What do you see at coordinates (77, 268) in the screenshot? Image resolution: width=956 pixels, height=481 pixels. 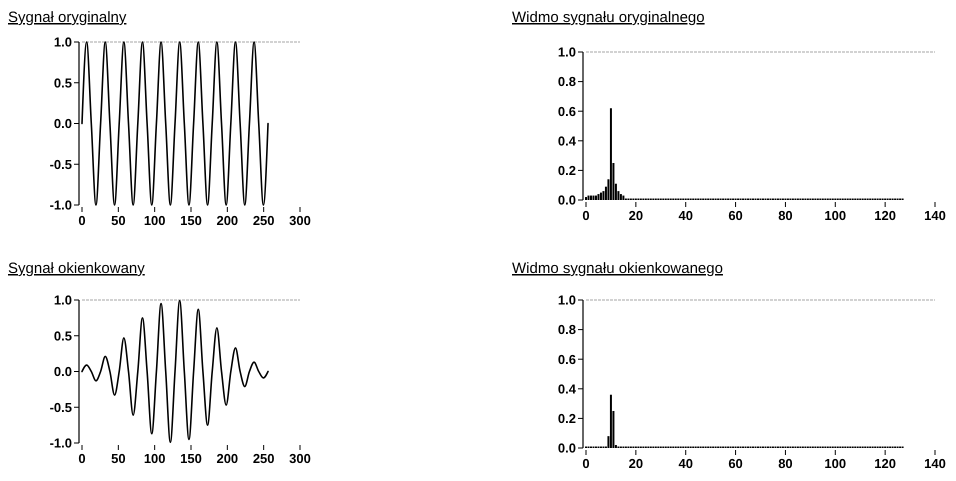 I see `chart-title: Sygnał okienkowany` at bounding box center [77, 268].